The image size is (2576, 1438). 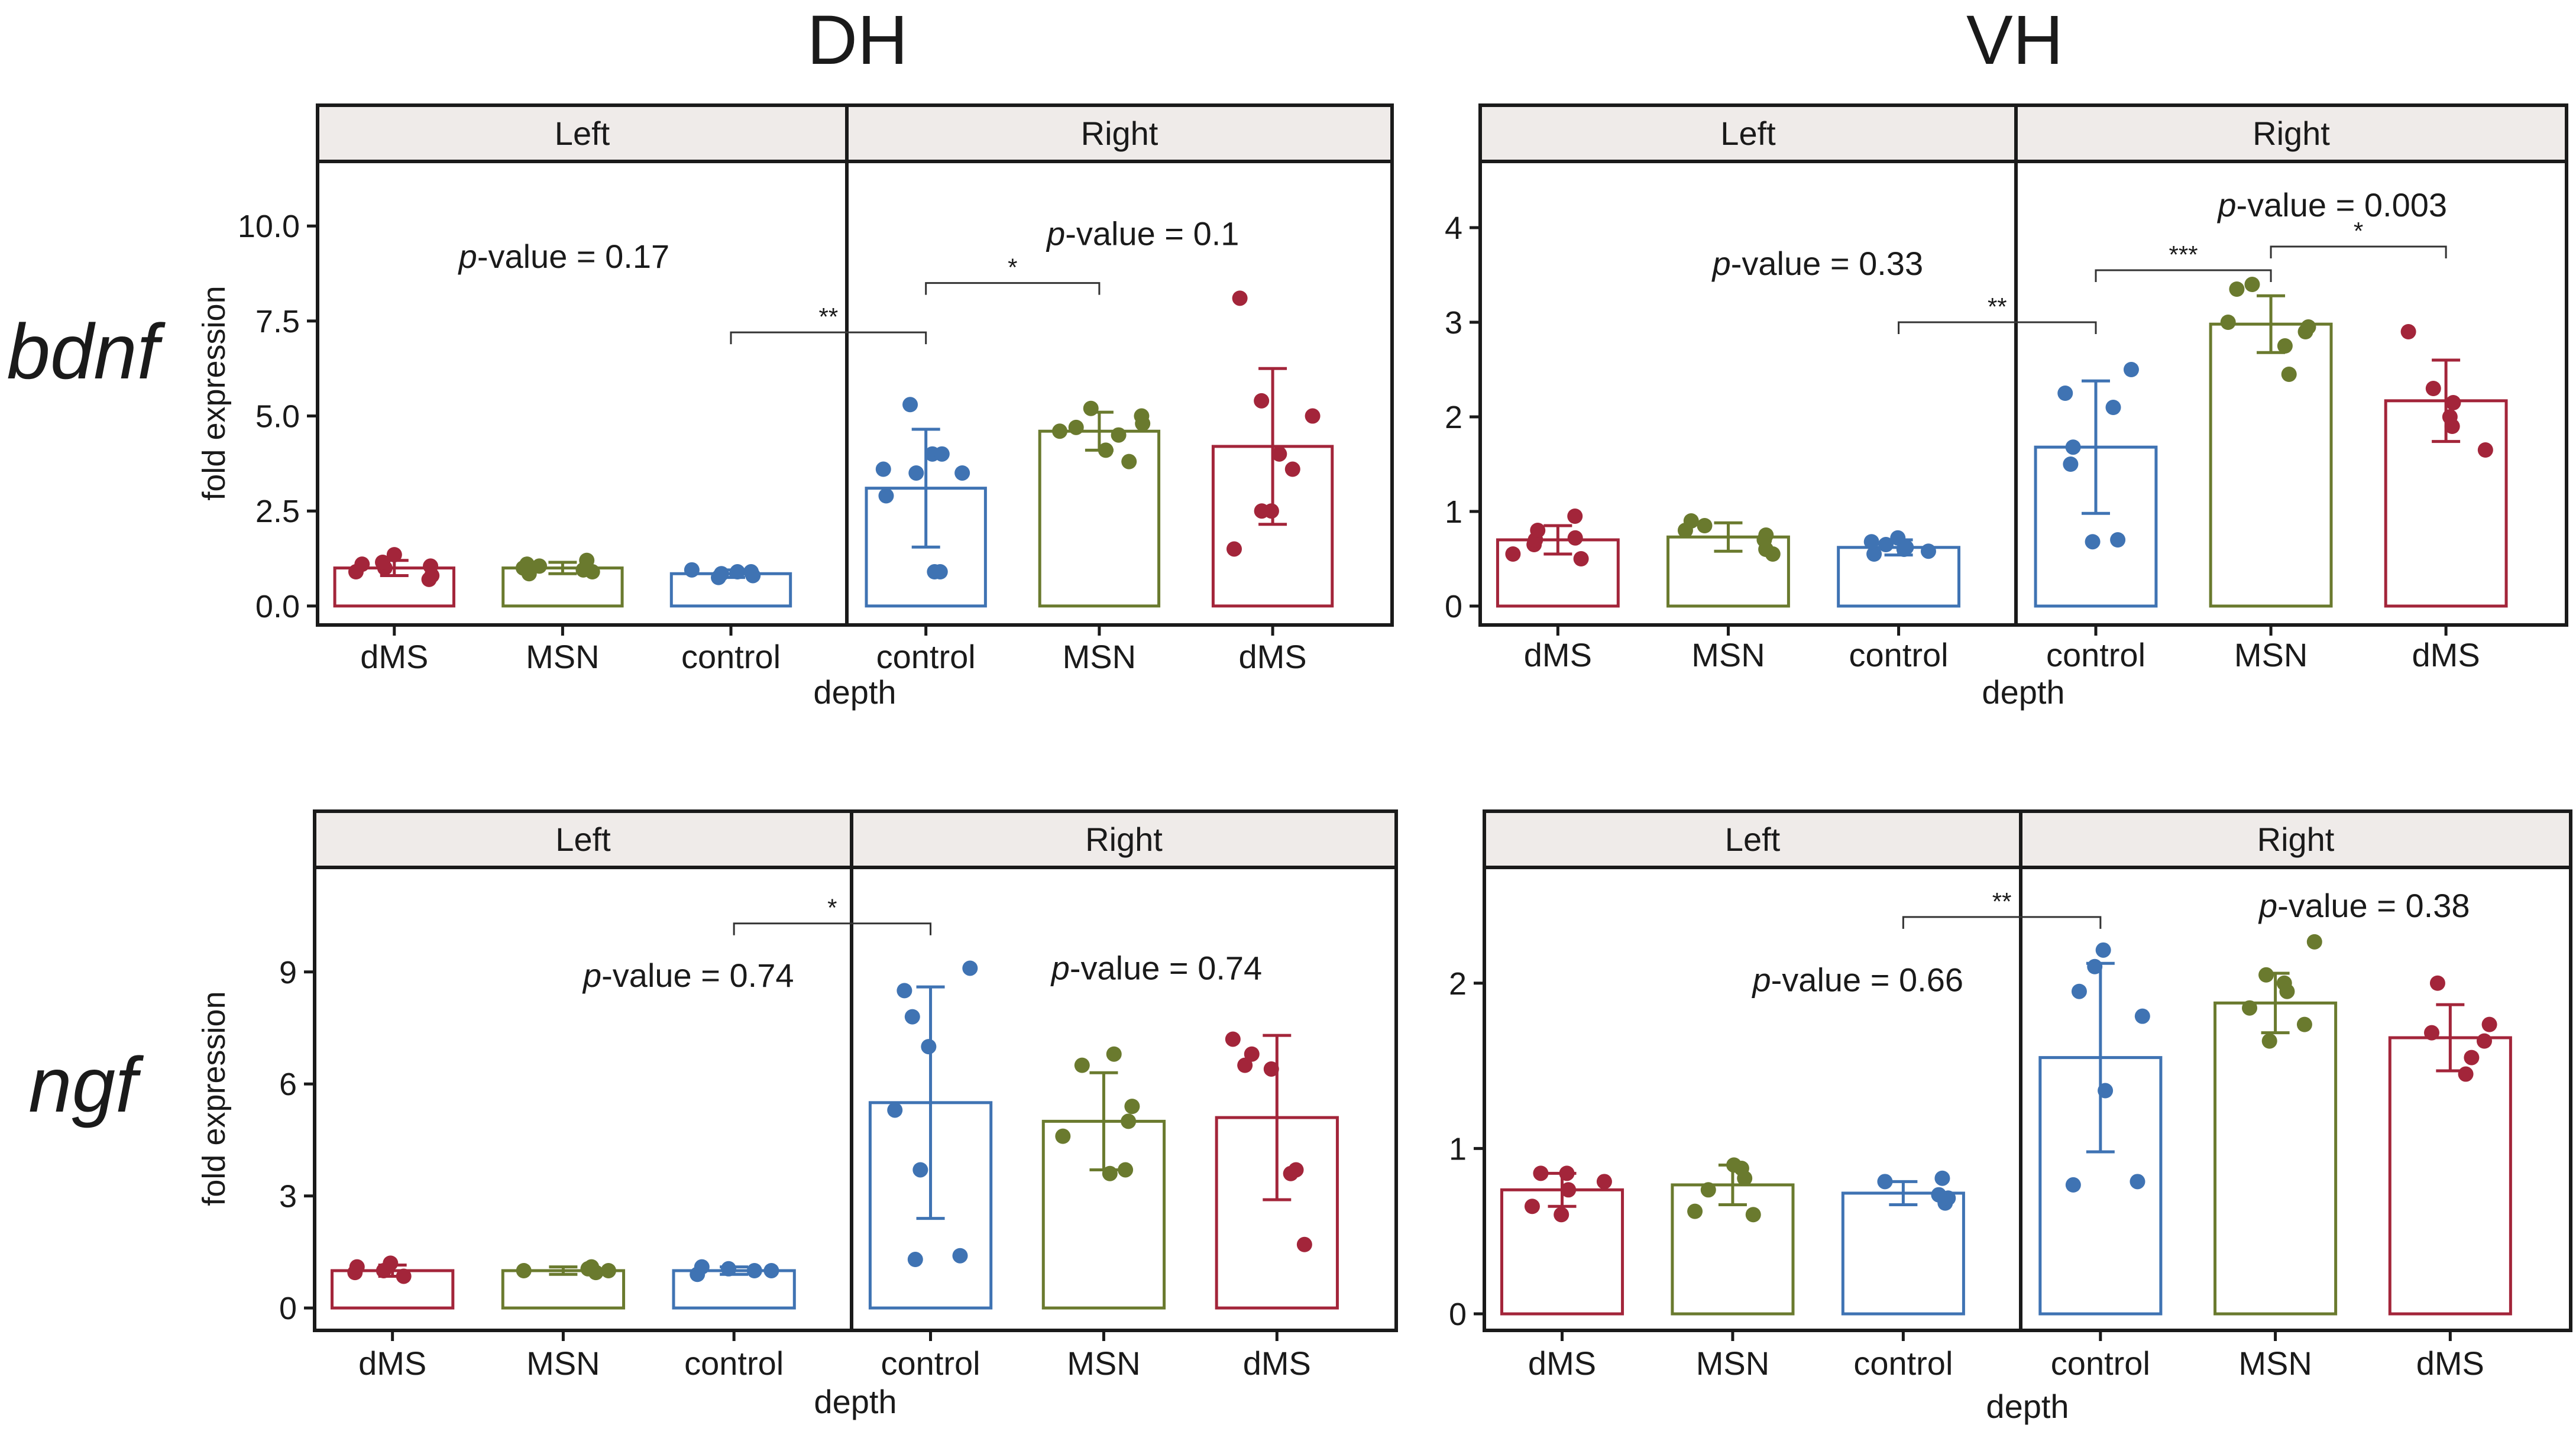 What do you see at coordinates (564, 256) in the screenshot?
I see `p-value-annotation: p-value = 0.17` at bounding box center [564, 256].